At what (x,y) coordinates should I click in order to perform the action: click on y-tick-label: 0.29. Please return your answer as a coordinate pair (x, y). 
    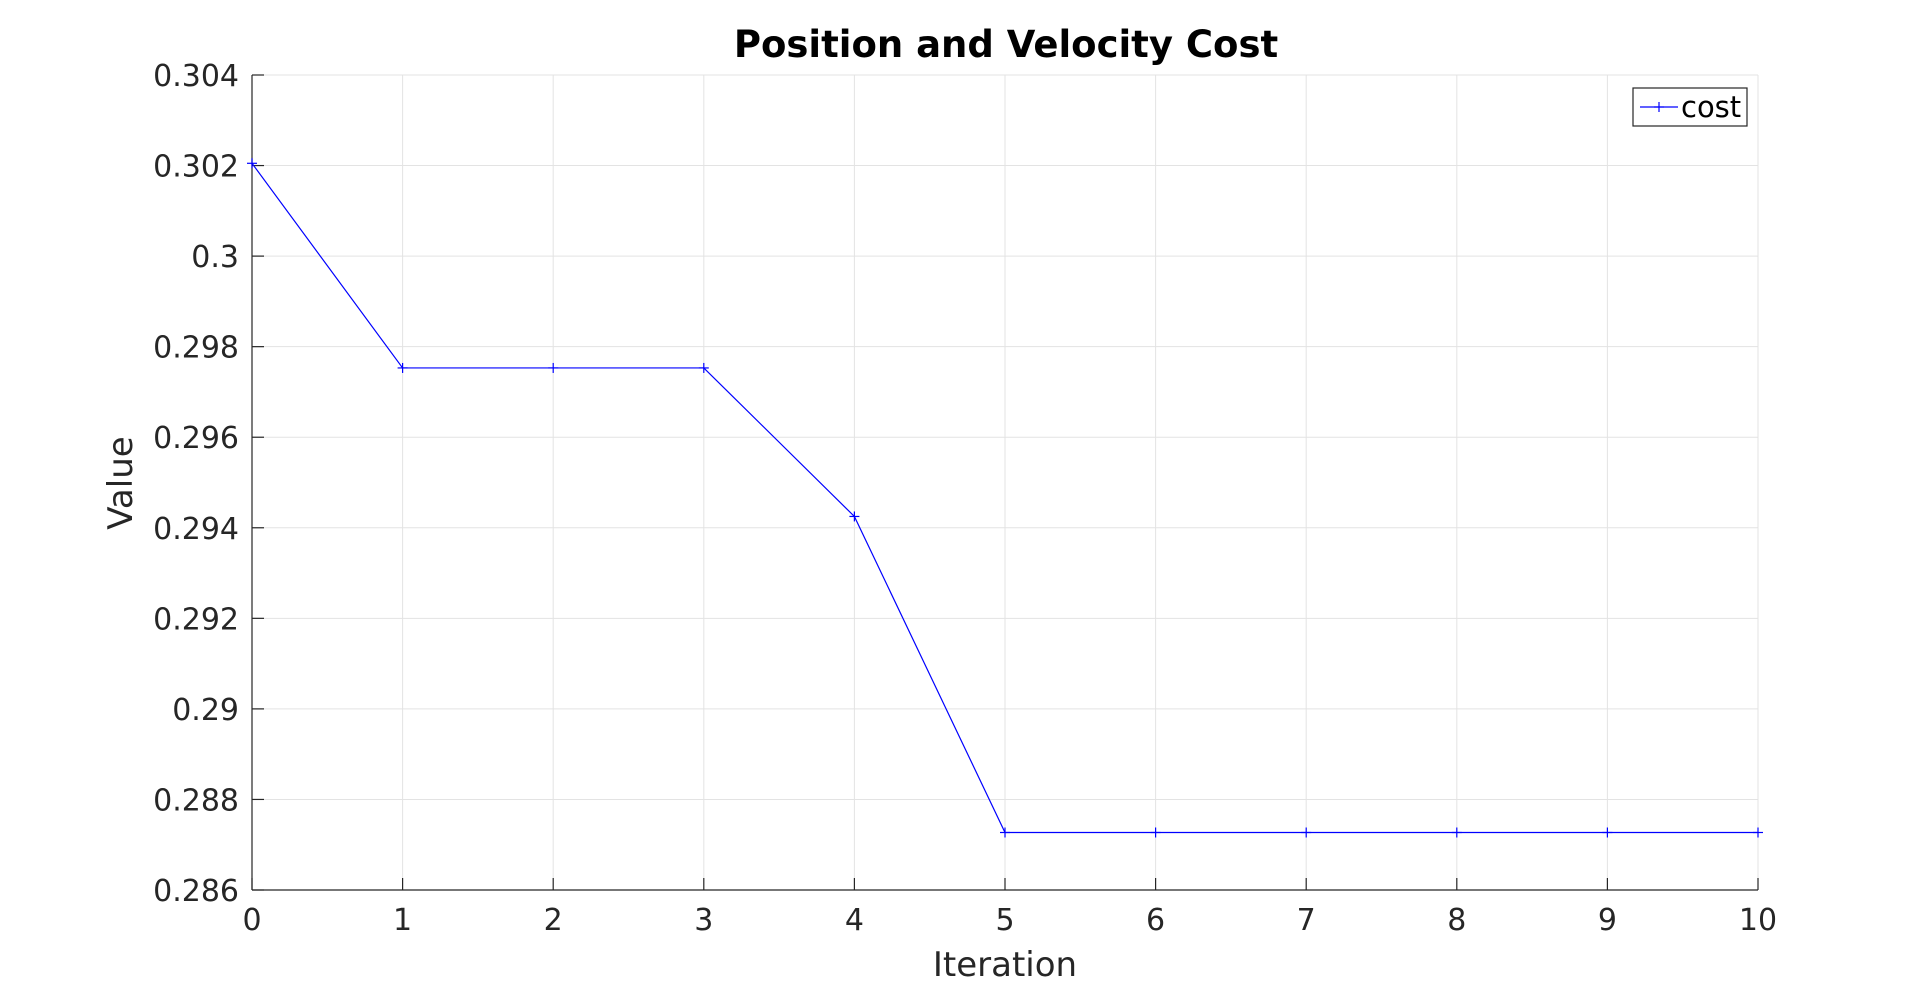
    Looking at the image, I should click on (205, 710).